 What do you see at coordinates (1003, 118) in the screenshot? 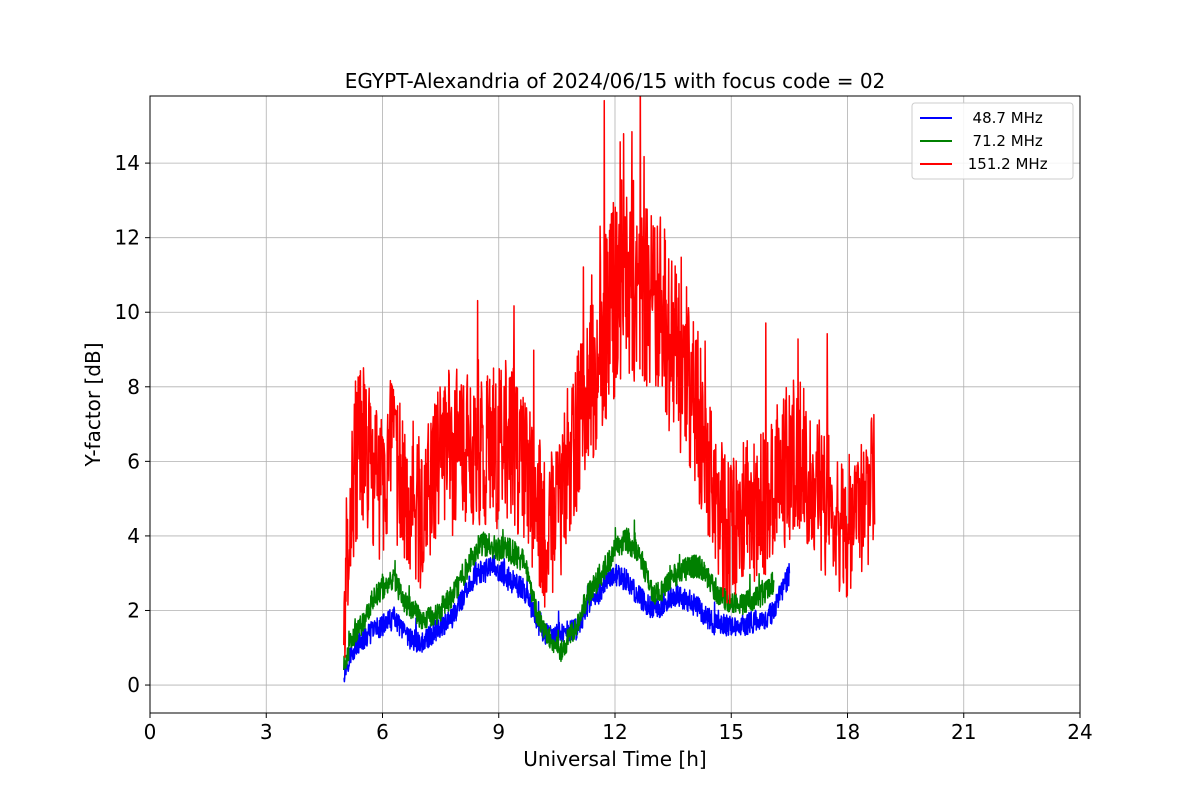
I see `legend-label: 48.7 MHz` at bounding box center [1003, 118].